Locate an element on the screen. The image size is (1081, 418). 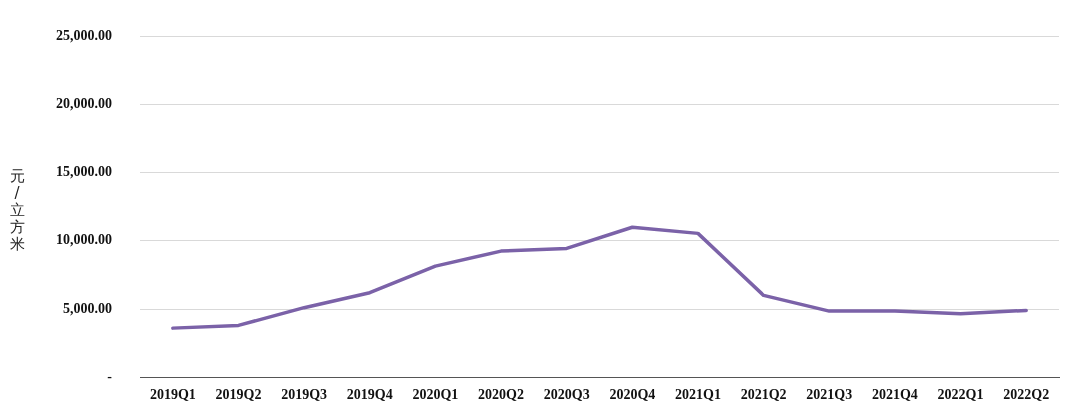
y-tick-label: 10,000.00 is located at coordinates (84, 240).